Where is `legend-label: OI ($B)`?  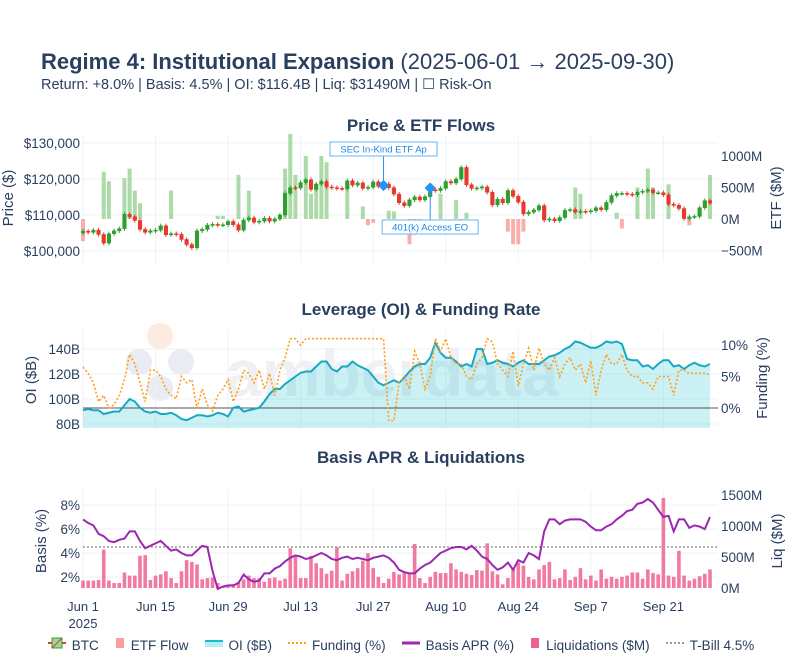 legend-label: OI ($B) is located at coordinates (250, 645).